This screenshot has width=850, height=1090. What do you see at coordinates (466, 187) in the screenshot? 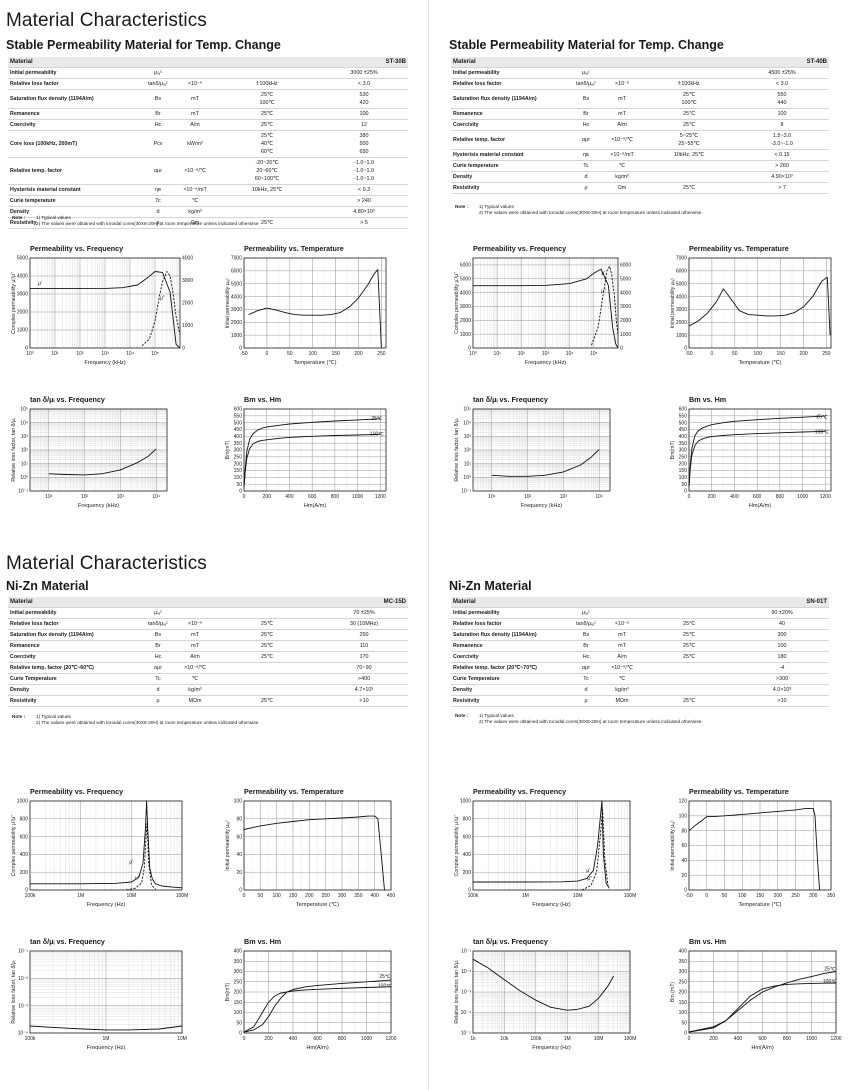
I see `property-name: Resistivity` at bounding box center [466, 187].